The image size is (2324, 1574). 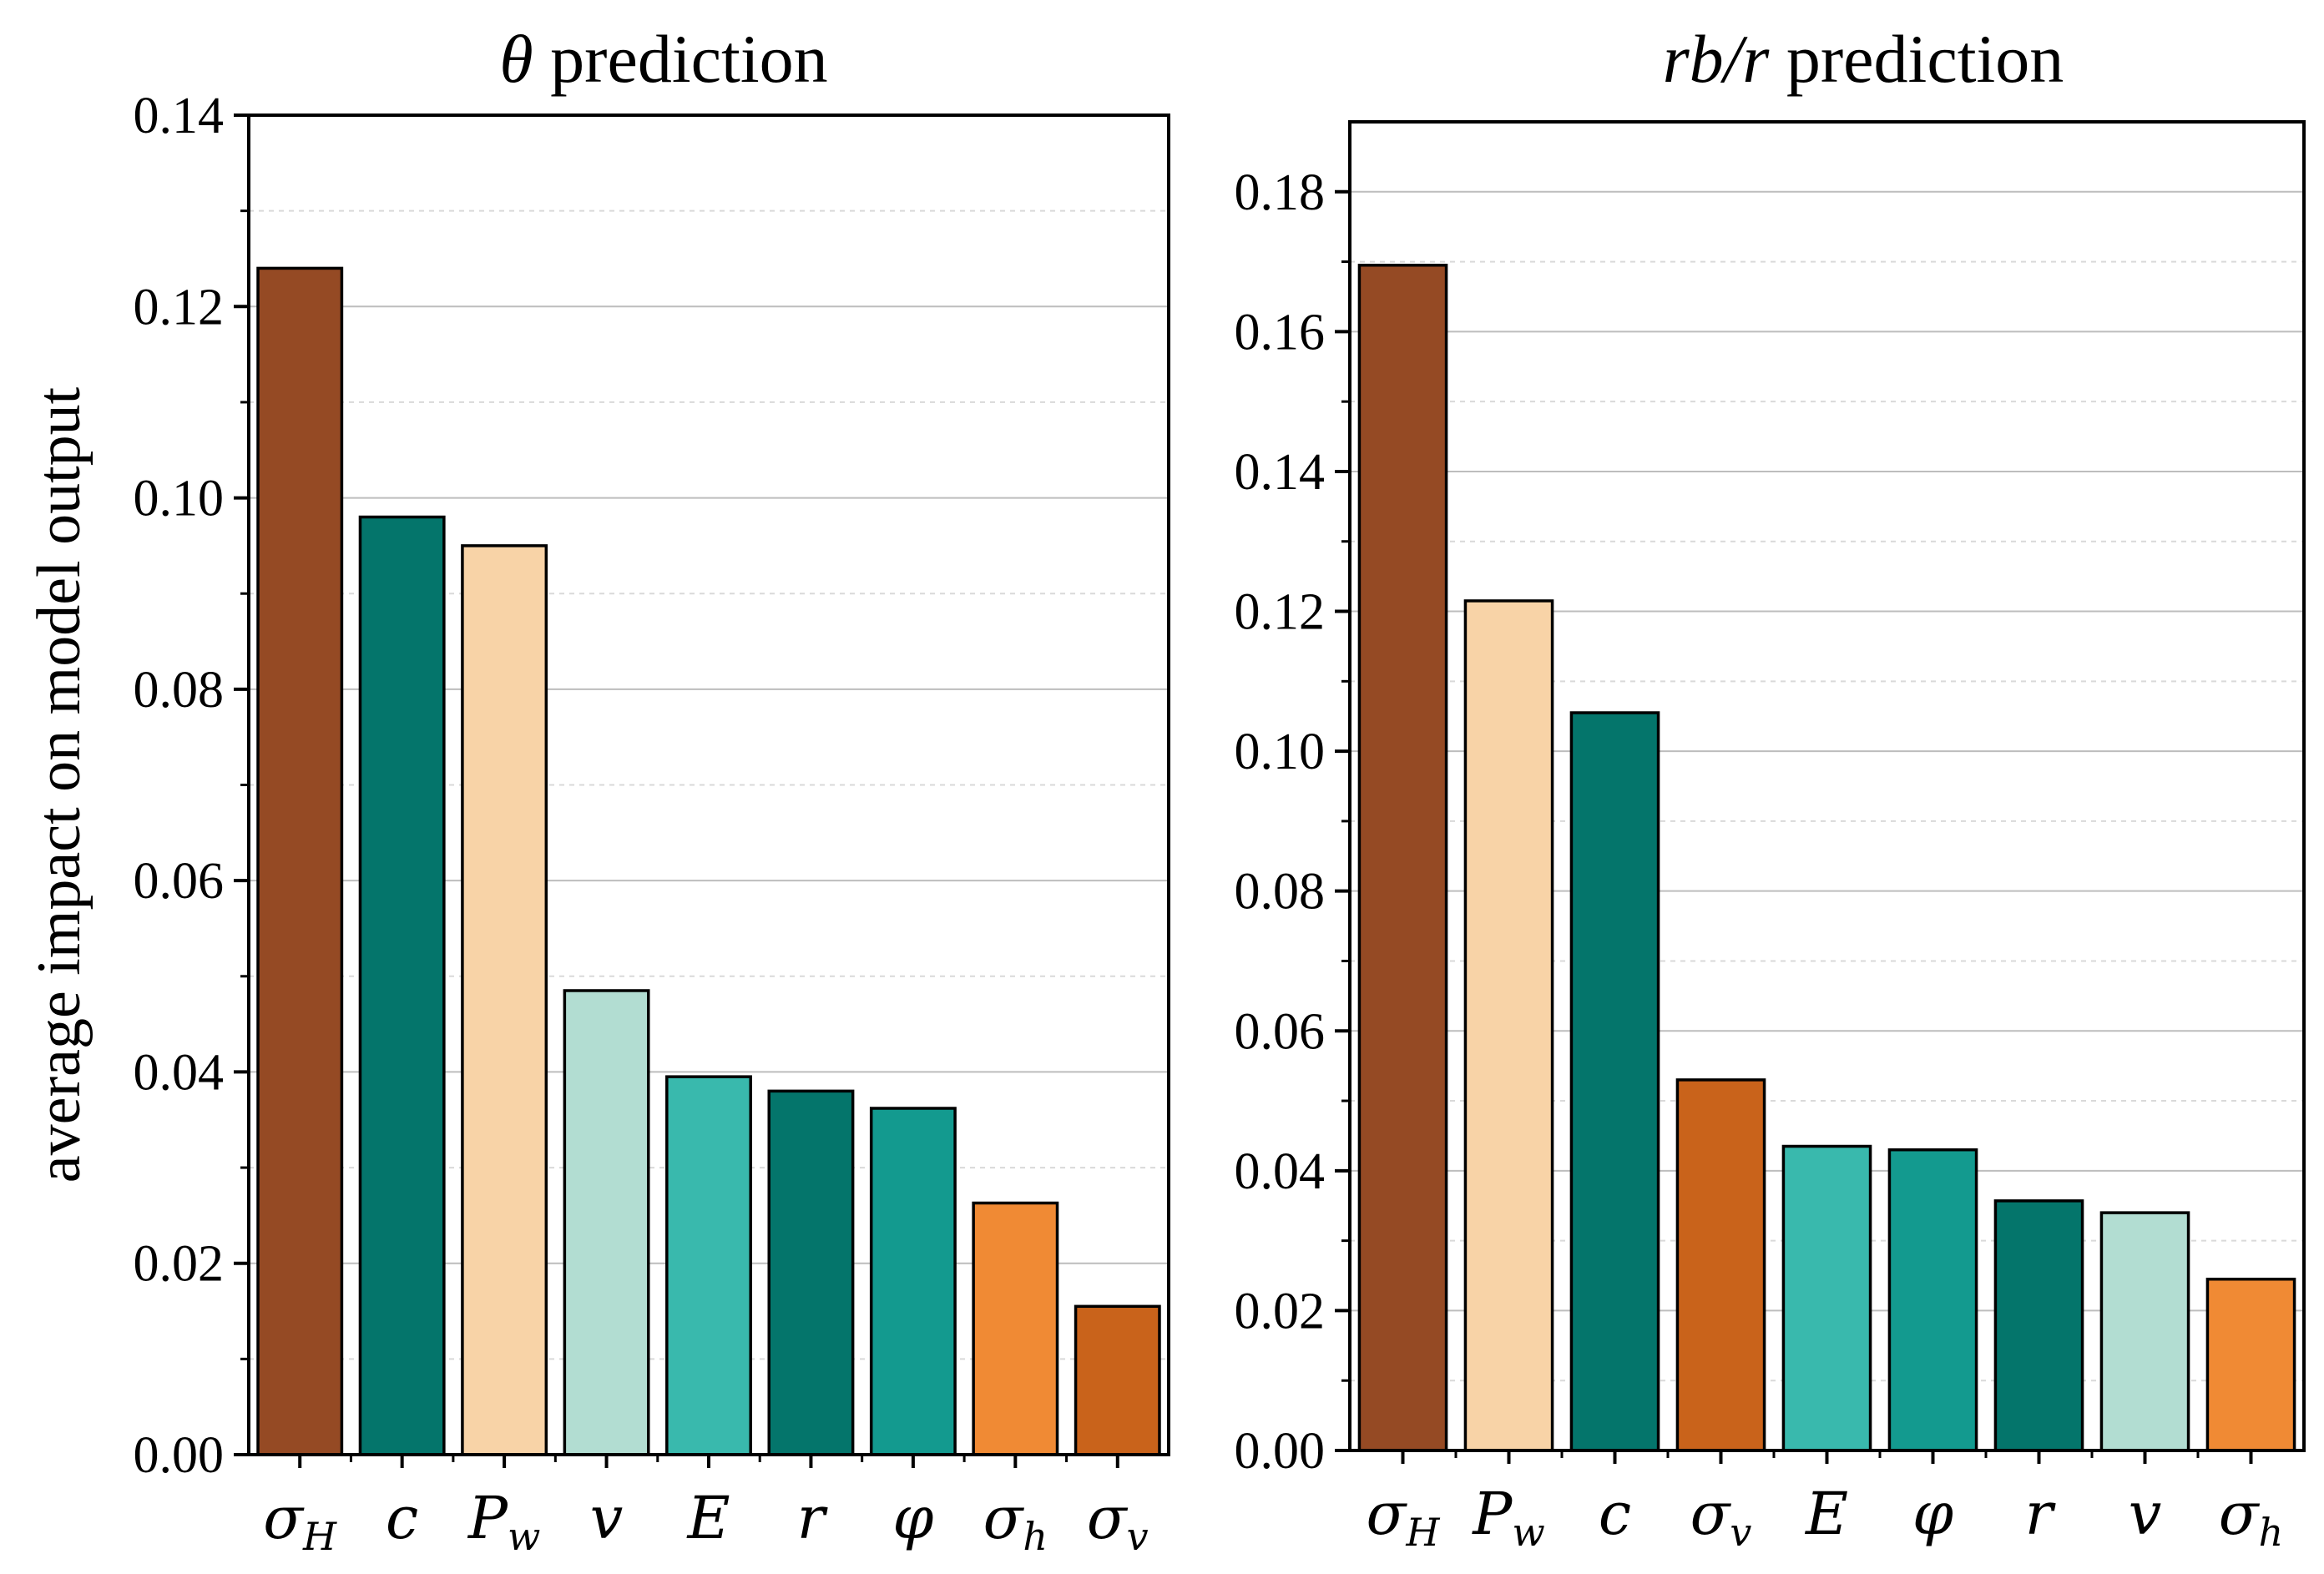 I want to click on chart-title: rb/r prediction, so click(x=1863, y=59).